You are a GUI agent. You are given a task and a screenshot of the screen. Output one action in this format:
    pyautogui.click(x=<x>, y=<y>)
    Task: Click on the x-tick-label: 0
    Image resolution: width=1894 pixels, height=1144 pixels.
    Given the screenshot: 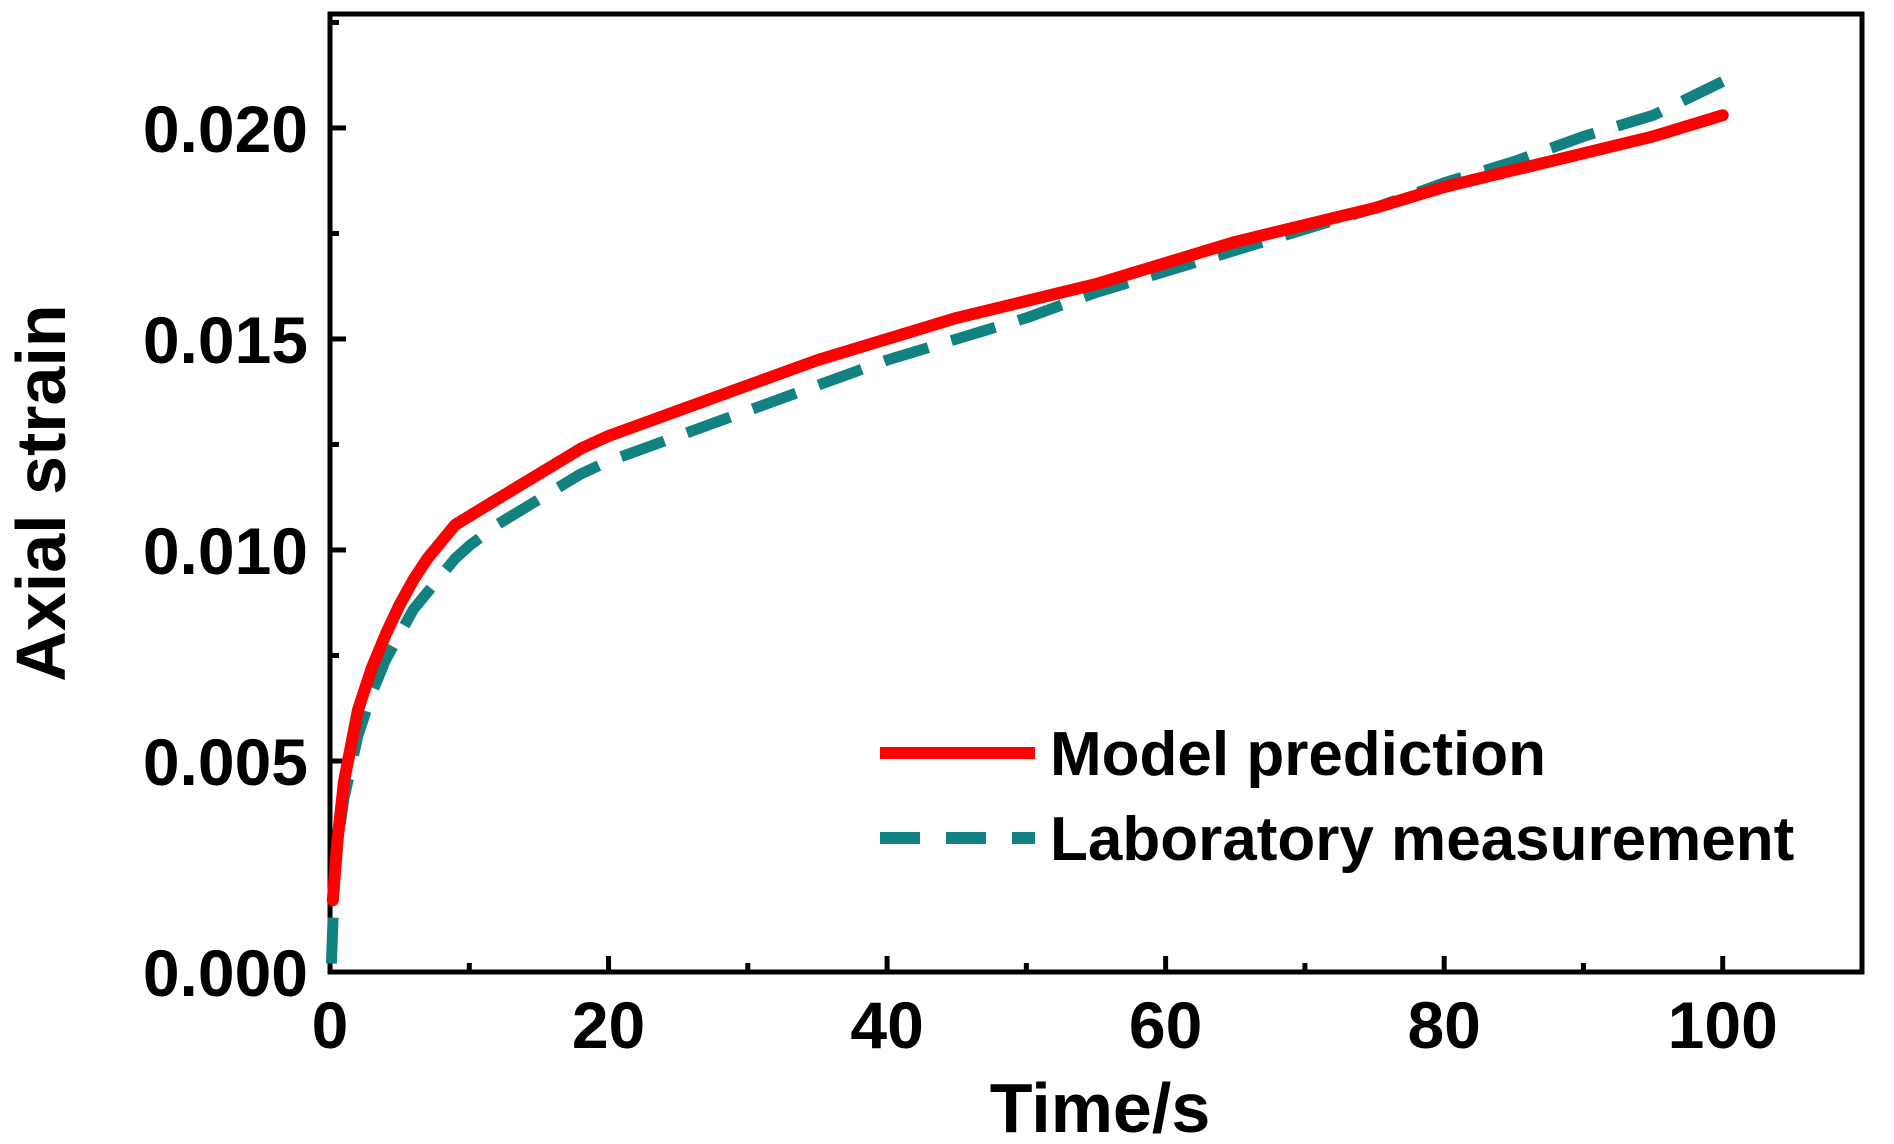 What is the action you would take?
    pyautogui.click(x=330, y=1025)
    